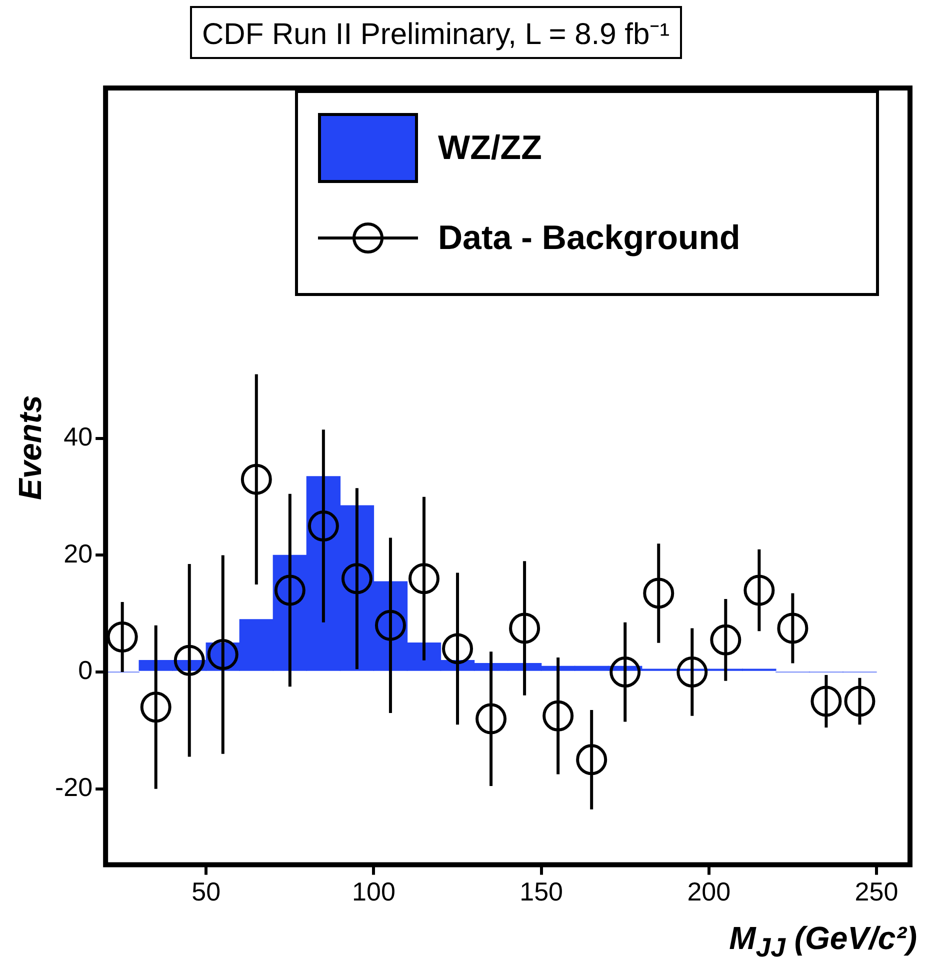 This screenshot has width=927, height=972. I want to click on x-axis-title: M$_{JJ}$ (GeV/c²), so click(823, 942).